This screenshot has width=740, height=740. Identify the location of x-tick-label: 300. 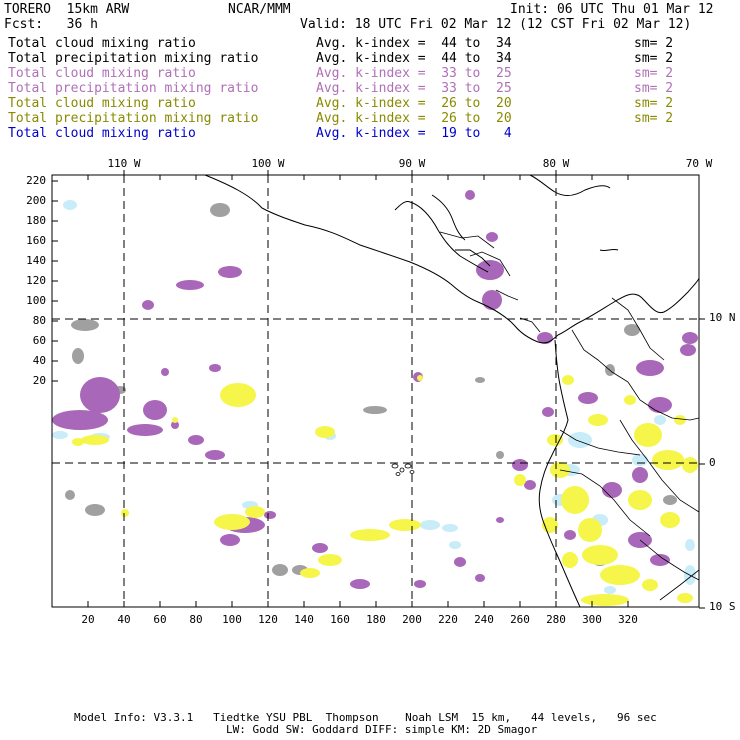
(592, 619).